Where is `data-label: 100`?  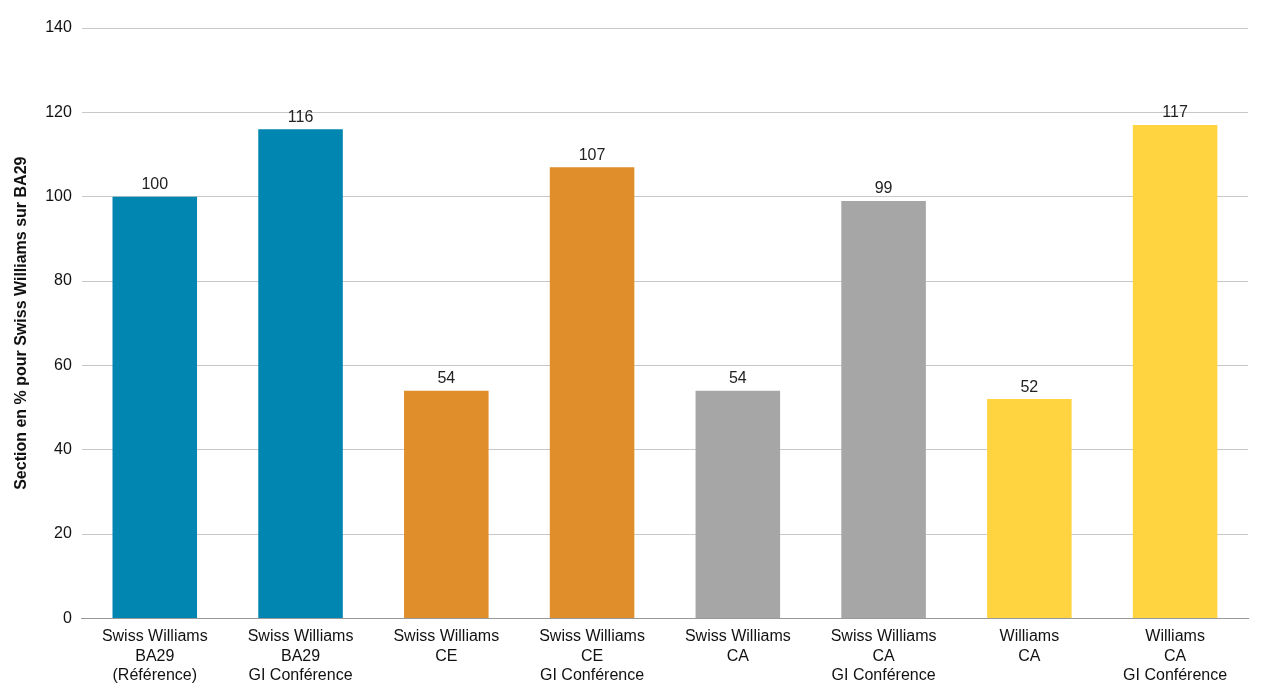
data-label: 100 is located at coordinates (155, 184).